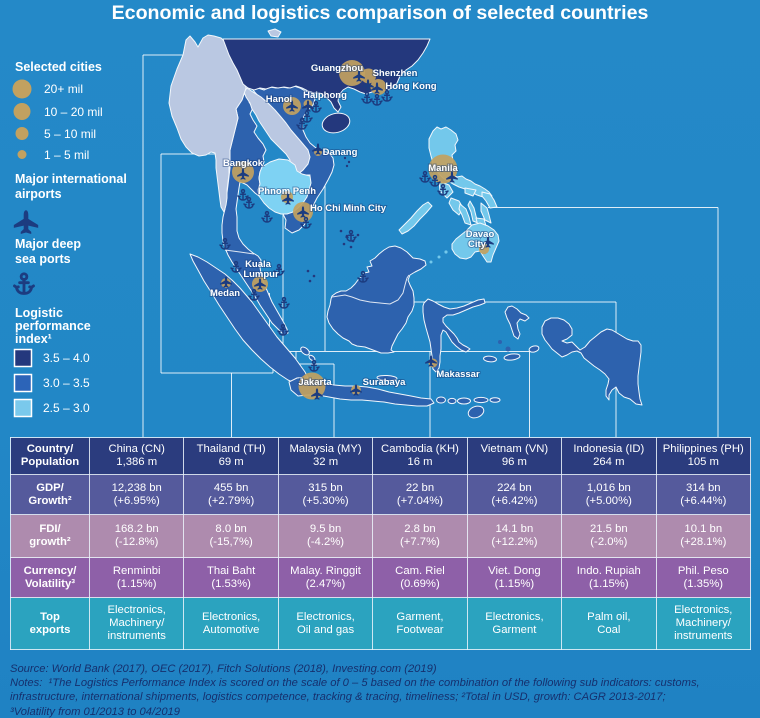 This screenshot has width=760, height=718. I want to click on svg-text: 20+ mil, so click(63, 89).